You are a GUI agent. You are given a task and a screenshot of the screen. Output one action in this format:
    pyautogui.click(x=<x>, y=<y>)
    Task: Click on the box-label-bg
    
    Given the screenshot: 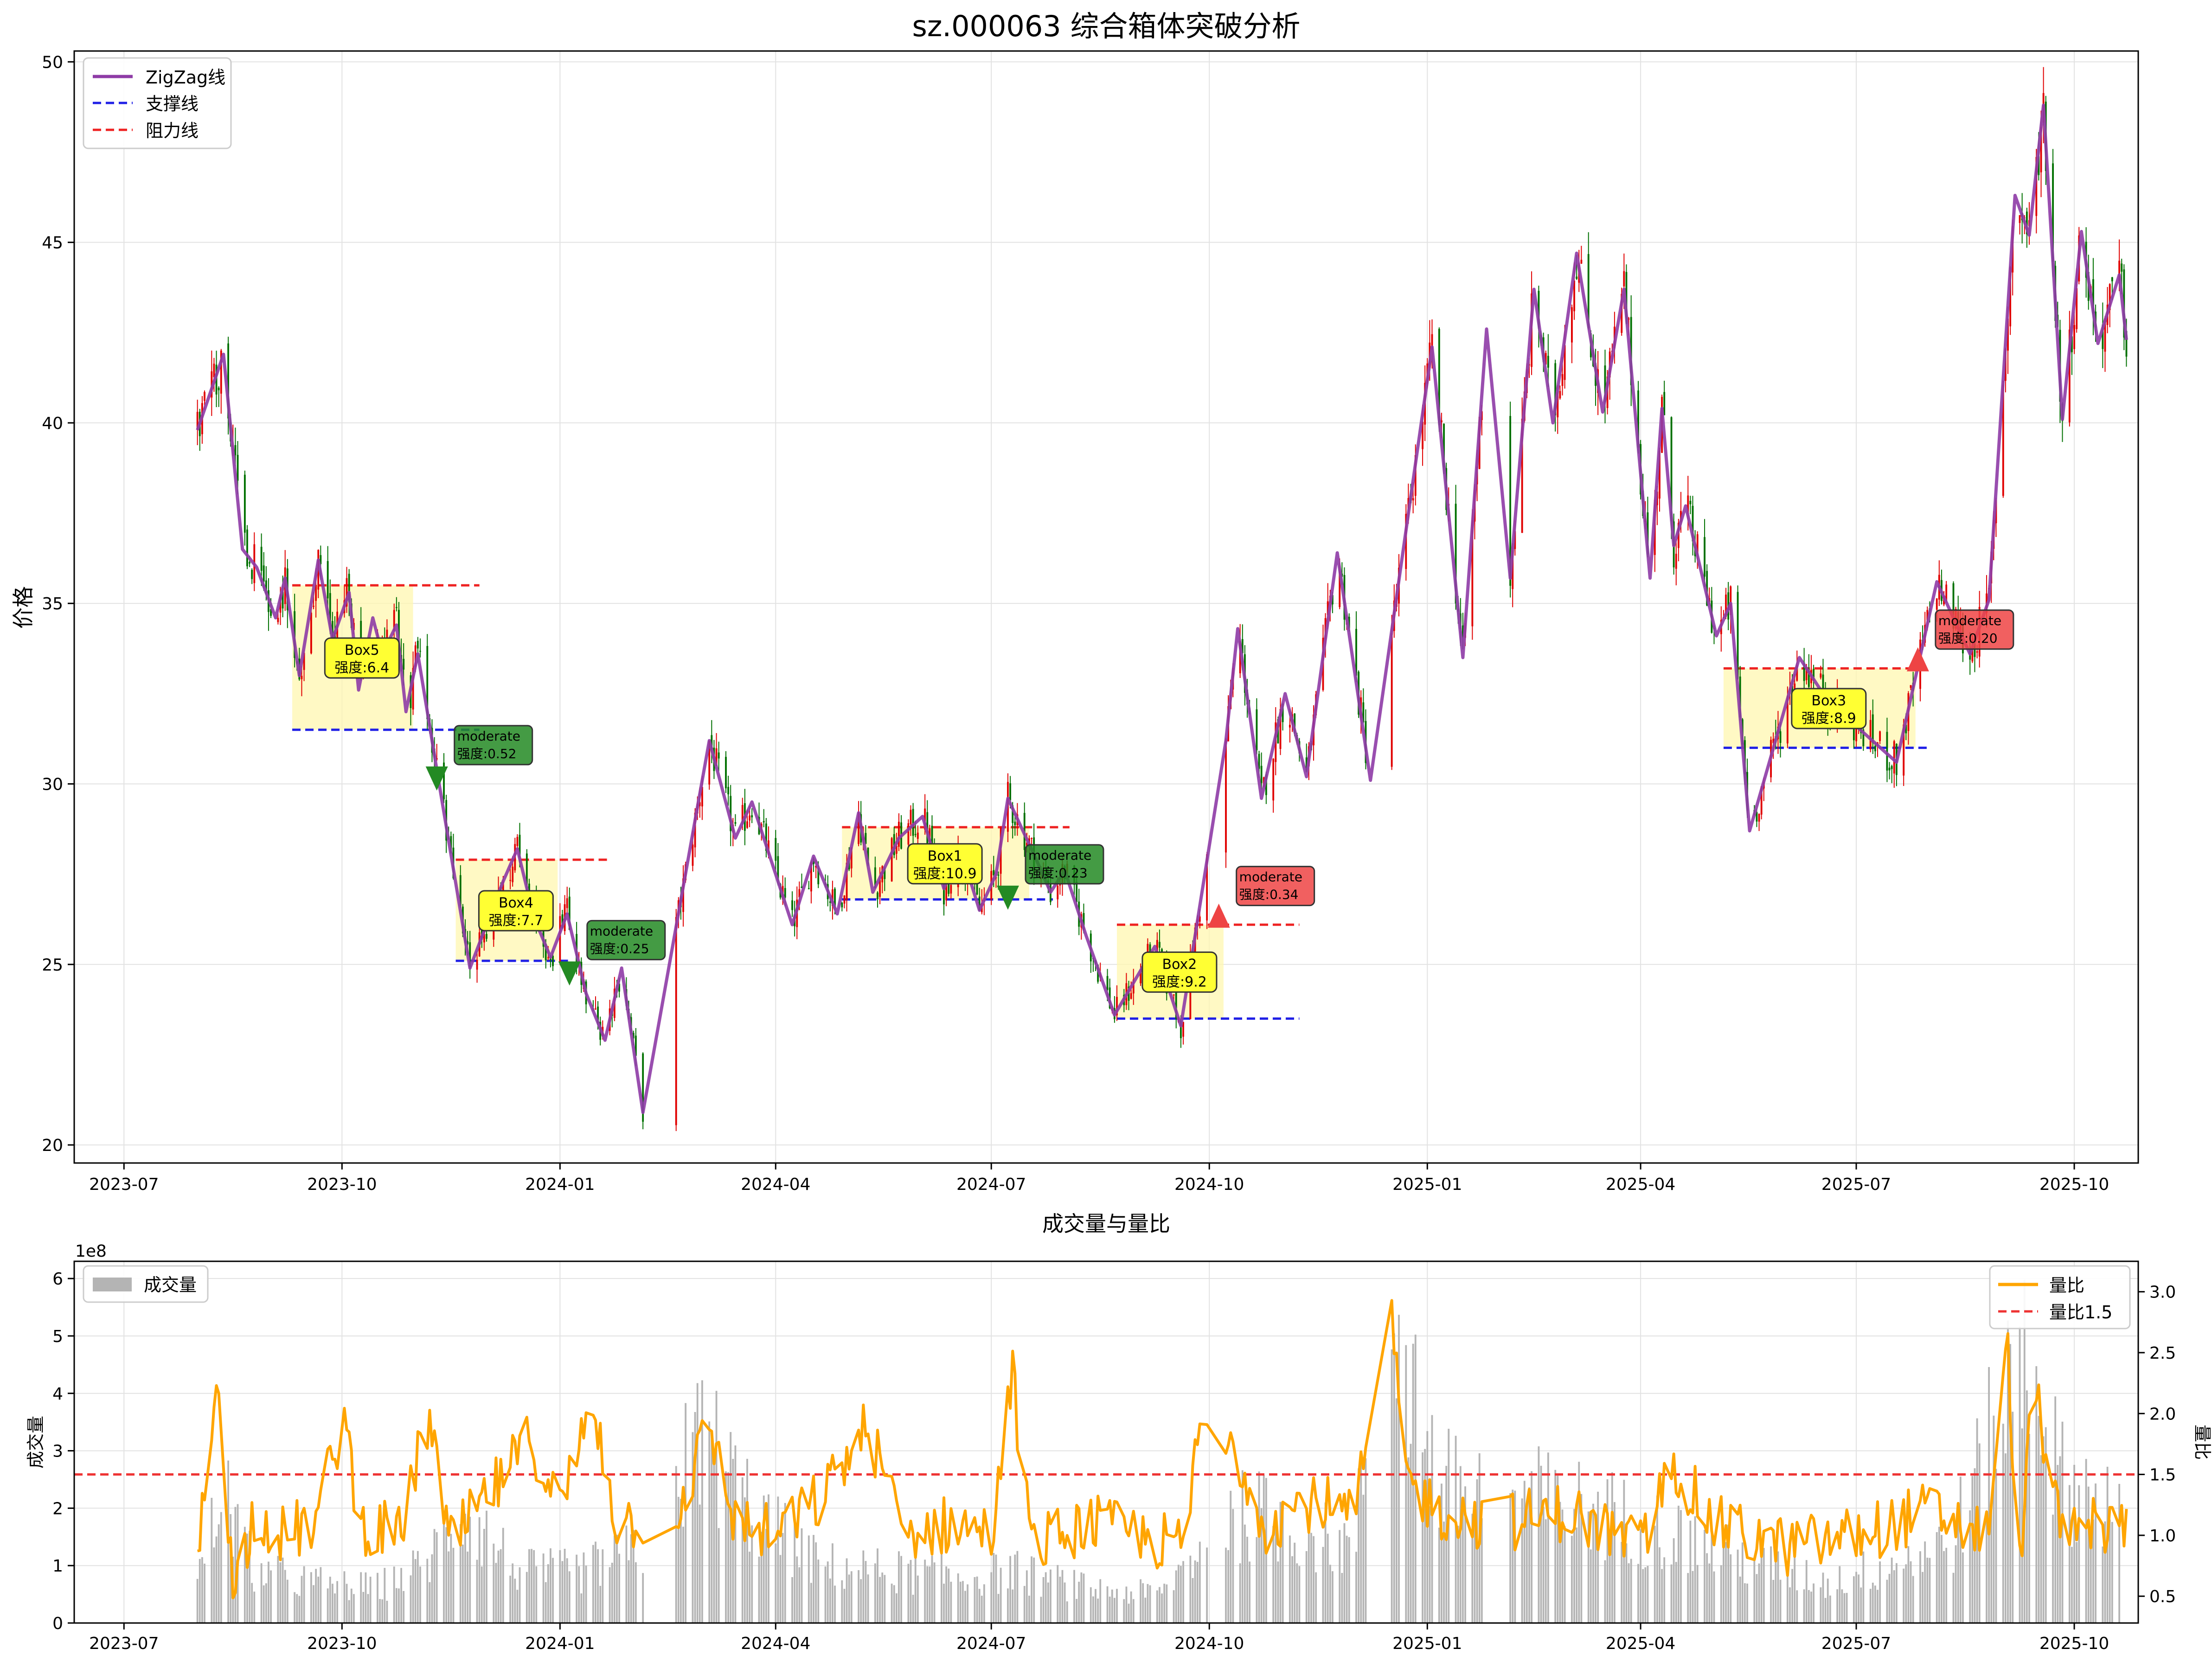 What is the action you would take?
    pyautogui.click(x=516, y=911)
    